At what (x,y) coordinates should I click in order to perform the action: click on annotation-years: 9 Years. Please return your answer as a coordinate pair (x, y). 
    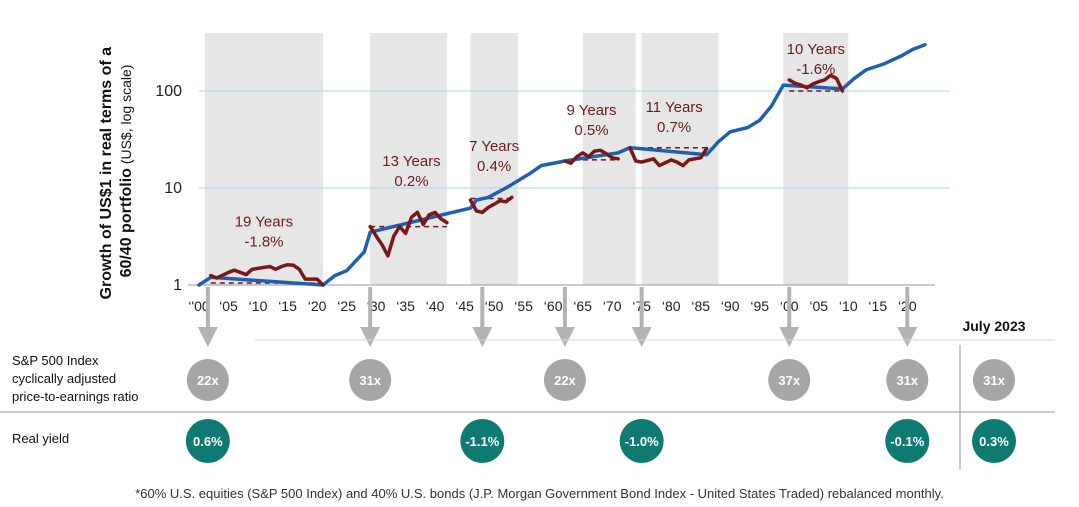
    Looking at the image, I should click on (591, 110).